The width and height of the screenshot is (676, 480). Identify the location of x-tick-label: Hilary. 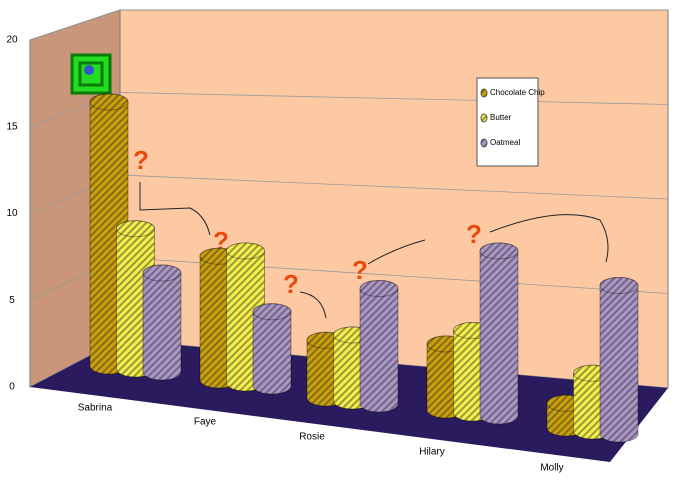
(432, 452).